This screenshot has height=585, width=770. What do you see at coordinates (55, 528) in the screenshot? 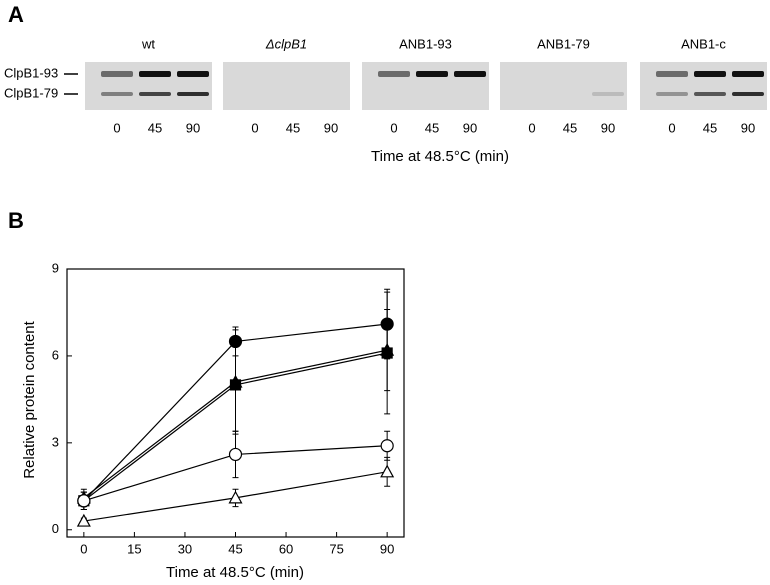
I see `y-tick-label: 0` at bounding box center [55, 528].